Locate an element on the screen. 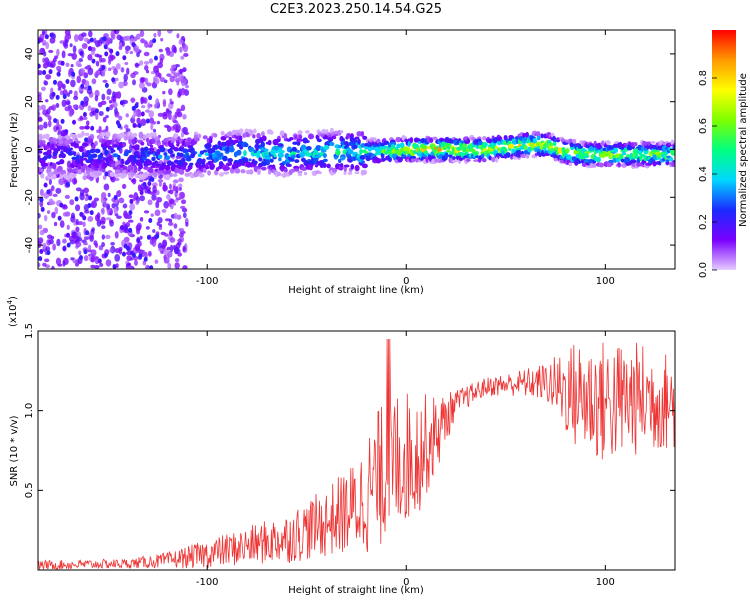 This screenshot has height=600, width=750. spectrogram-xlabel: Height of straight line (km) is located at coordinates (356, 290).